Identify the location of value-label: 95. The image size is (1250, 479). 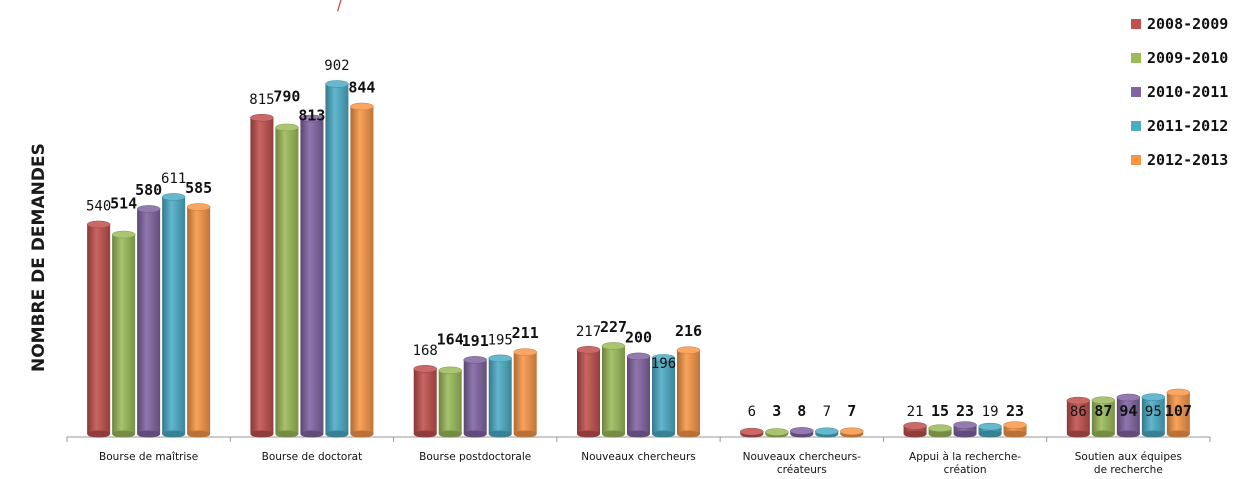
(1153, 412).